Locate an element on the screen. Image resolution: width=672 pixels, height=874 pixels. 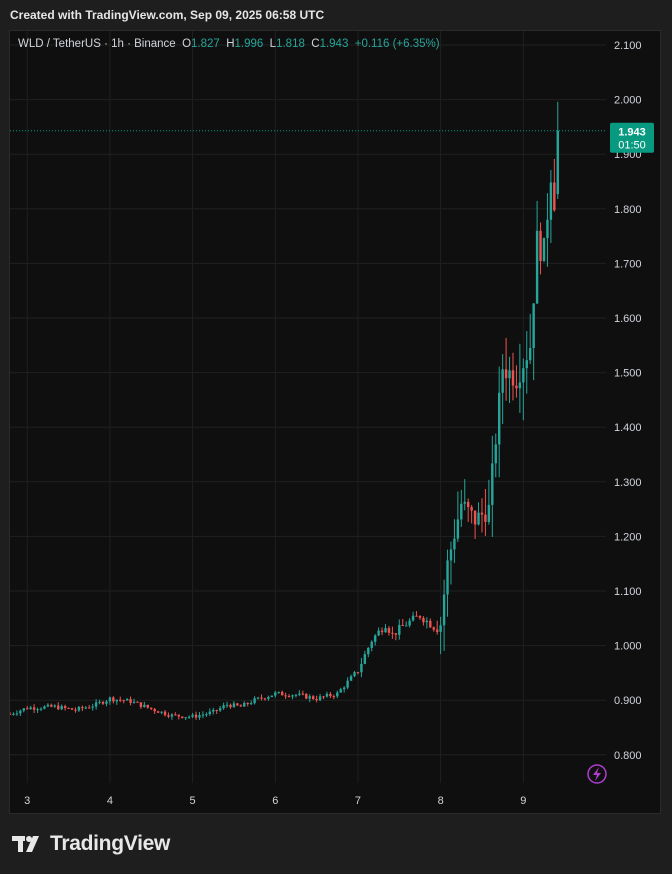
last-price-value: 1.943 is located at coordinates (632, 133).